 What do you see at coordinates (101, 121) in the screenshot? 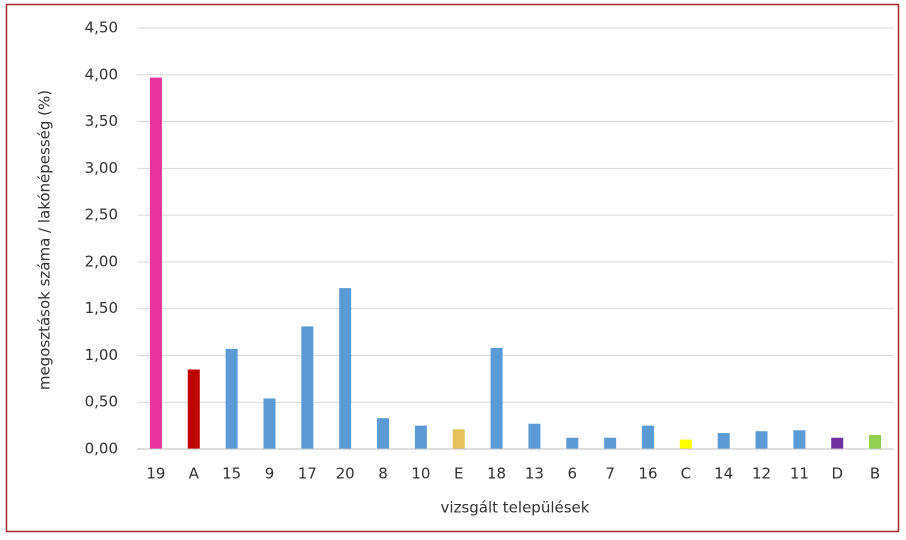
I see `y-tick-label: 3,50` at bounding box center [101, 121].